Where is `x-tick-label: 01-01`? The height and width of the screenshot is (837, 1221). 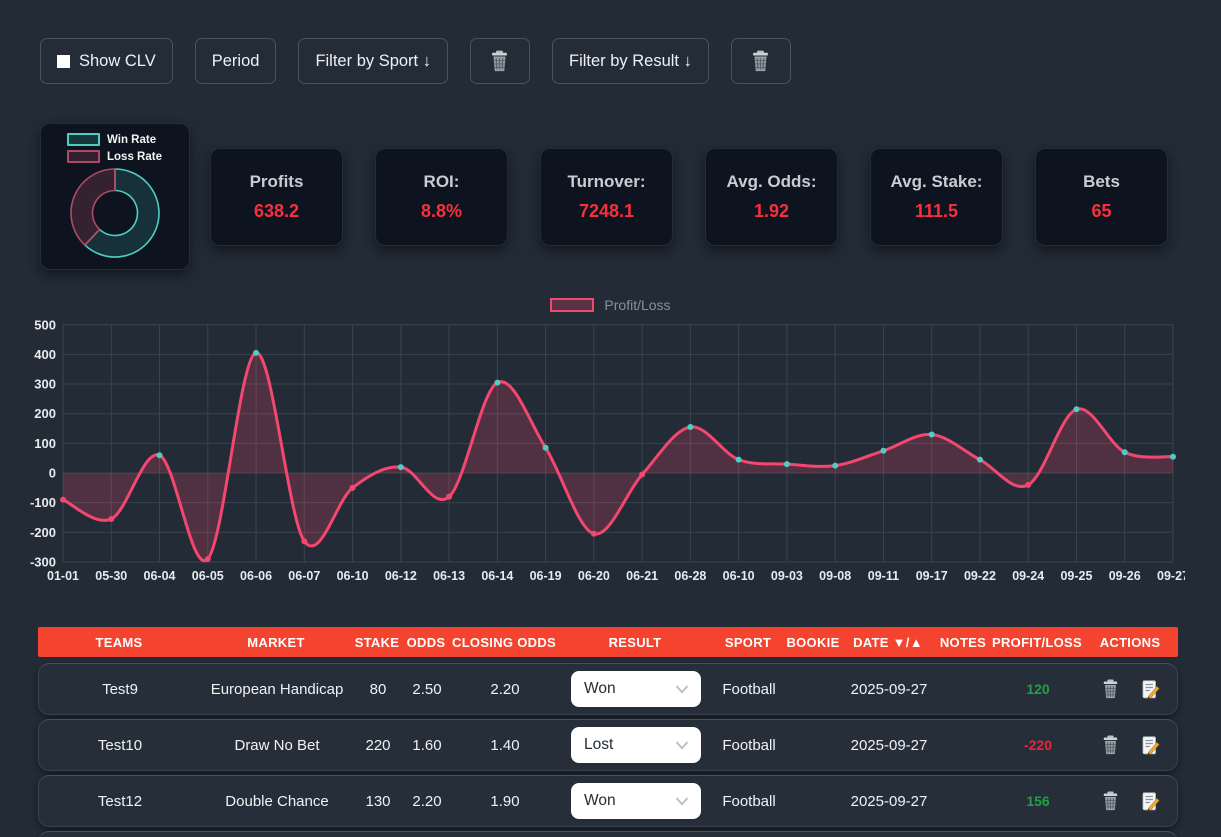
x-tick-label: 01-01 is located at coordinates (63, 576).